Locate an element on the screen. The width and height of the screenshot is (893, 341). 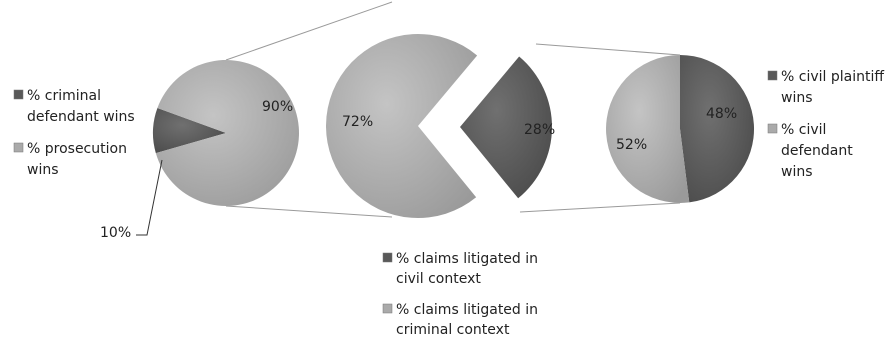
left-legend-label: % prosecution is located at coordinates (77, 149).